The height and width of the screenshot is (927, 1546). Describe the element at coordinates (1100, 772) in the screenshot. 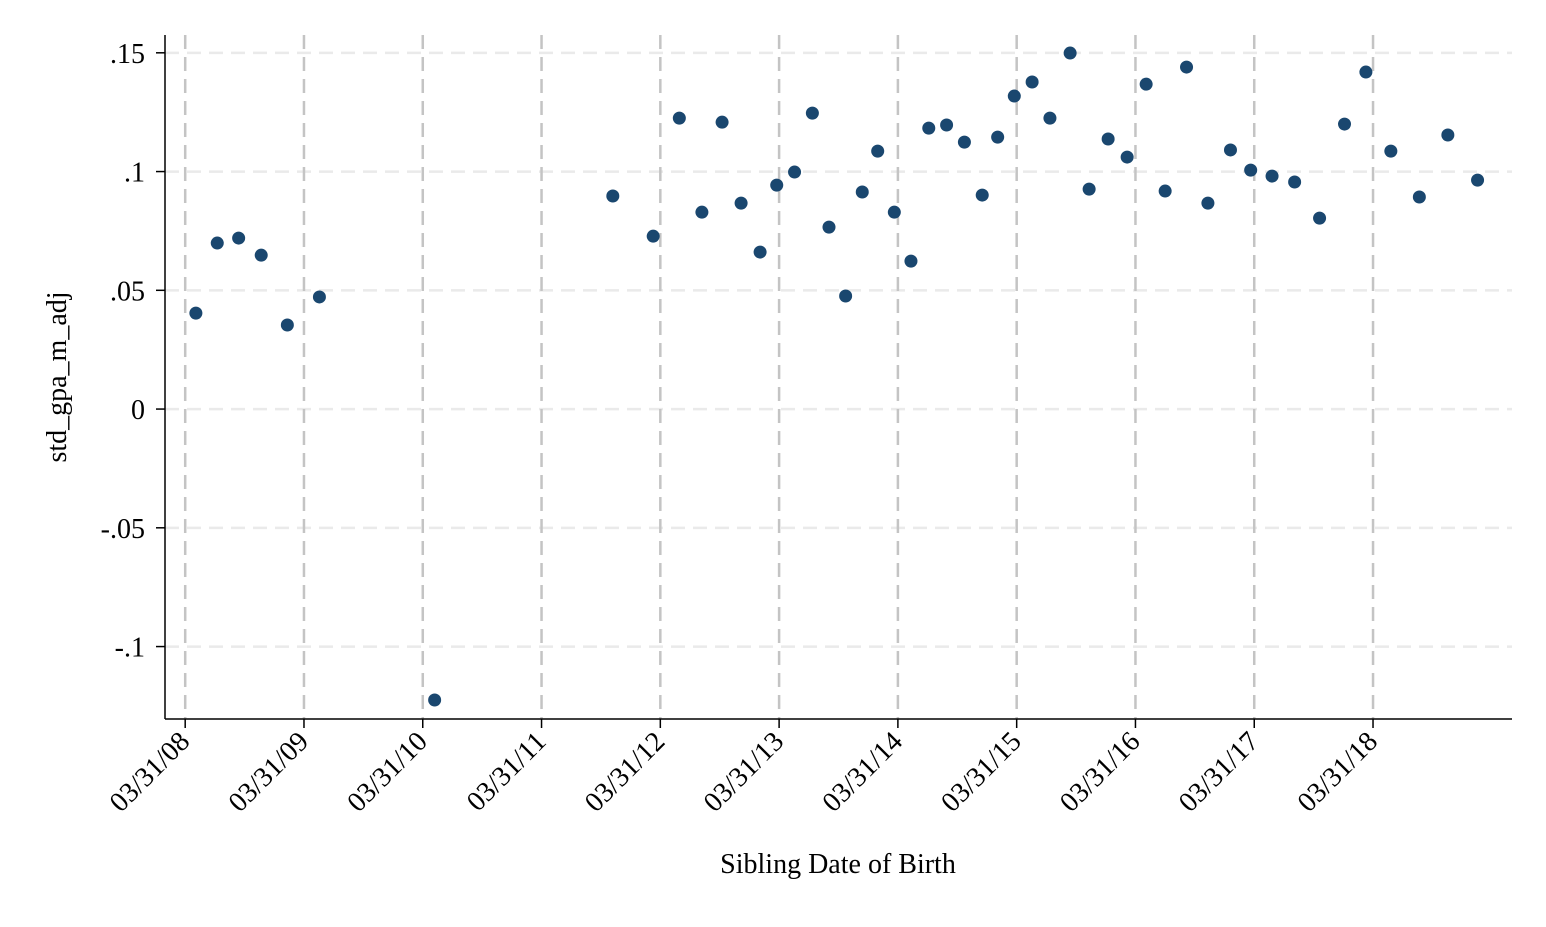

I see `x-tick-label: 03/31/16` at that location.